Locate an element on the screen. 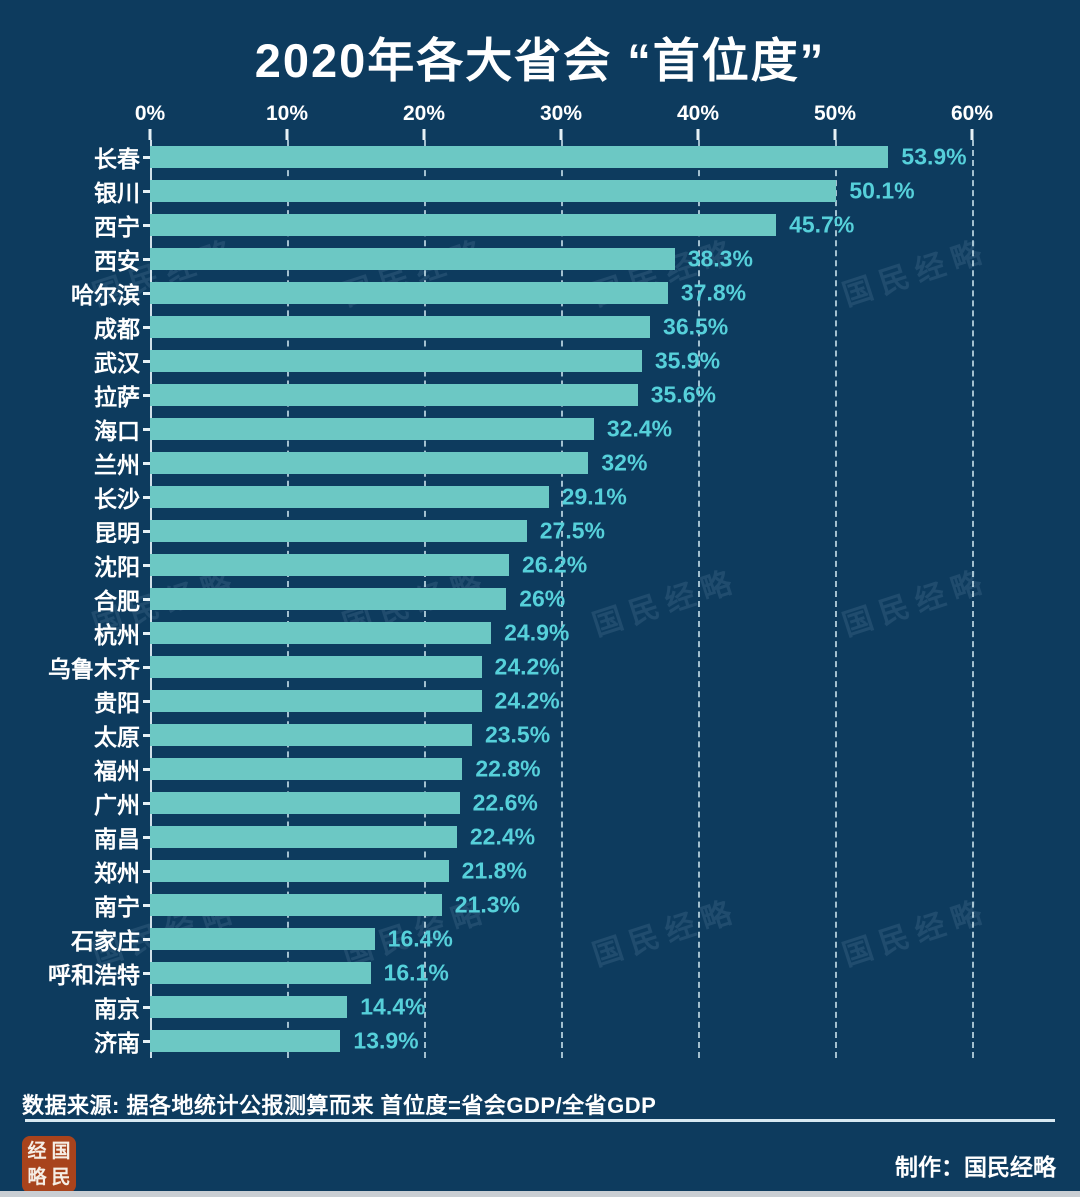 The width and height of the screenshot is (1080, 1197). bar-track: 26% is located at coordinates (561, 599).